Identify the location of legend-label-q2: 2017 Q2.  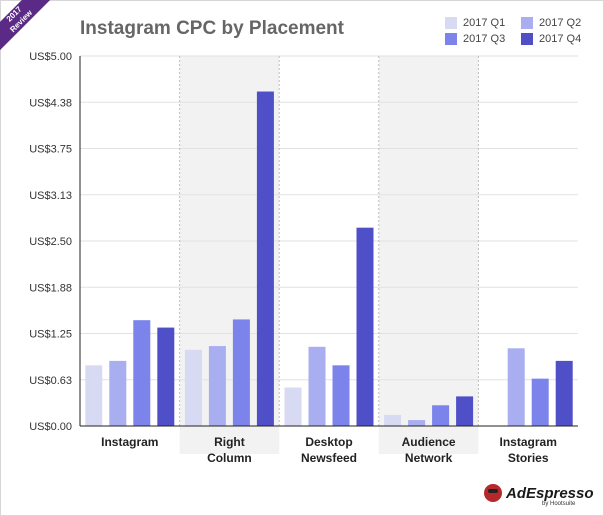
(560, 23).